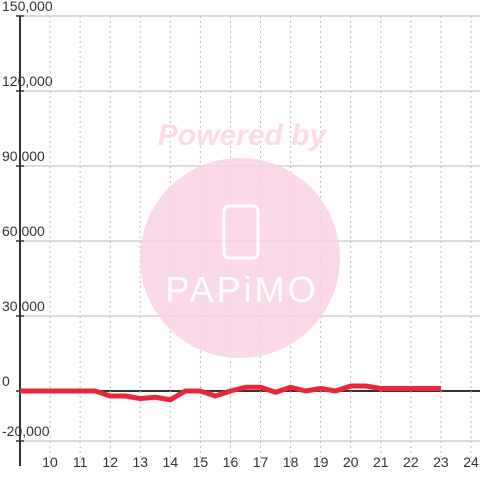 The height and width of the screenshot is (480, 480). Describe the element at coordinates (441, 462) in the screenshot. I see `x-tick-label: 23` at that location.